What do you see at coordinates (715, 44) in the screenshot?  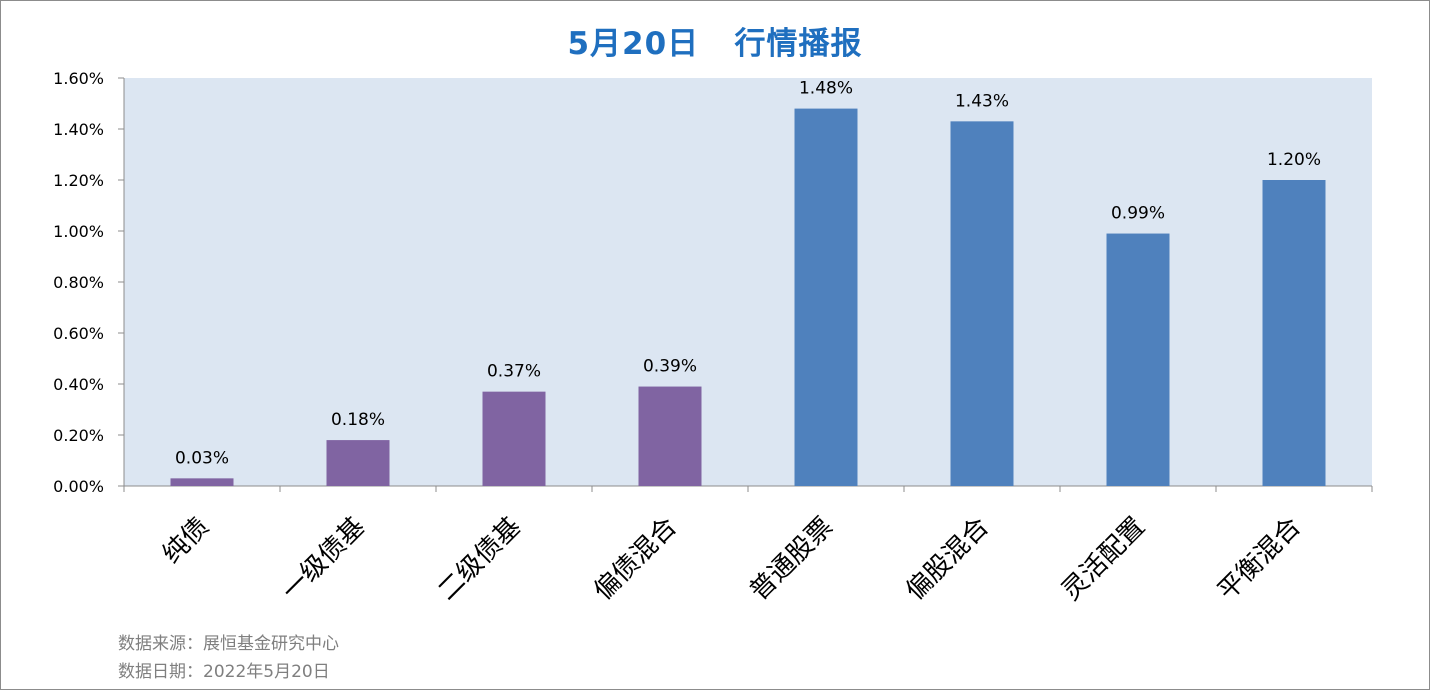 I see `chart-title: 5月20日 行情播报` at bounding box center [715, 44].